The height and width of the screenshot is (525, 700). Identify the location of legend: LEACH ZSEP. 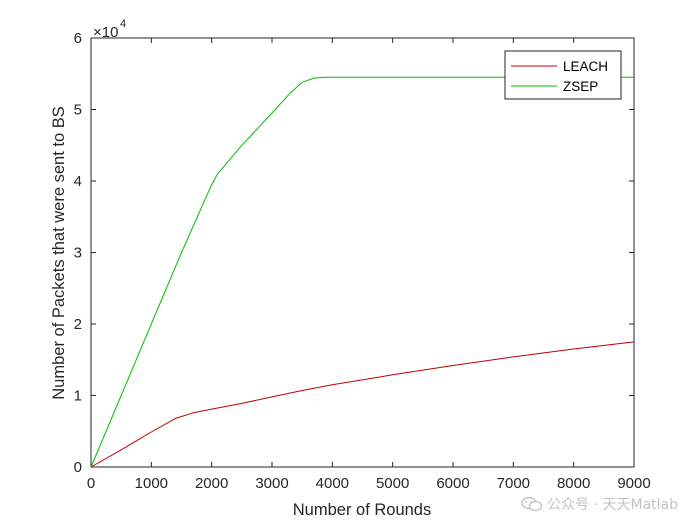
(563, 75).